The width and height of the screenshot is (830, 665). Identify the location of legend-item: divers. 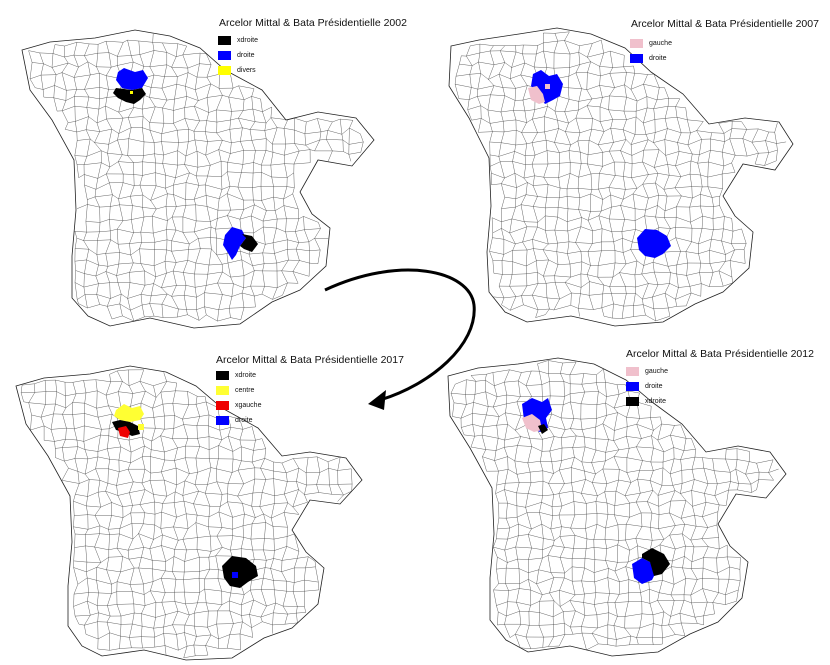
(238, 70).